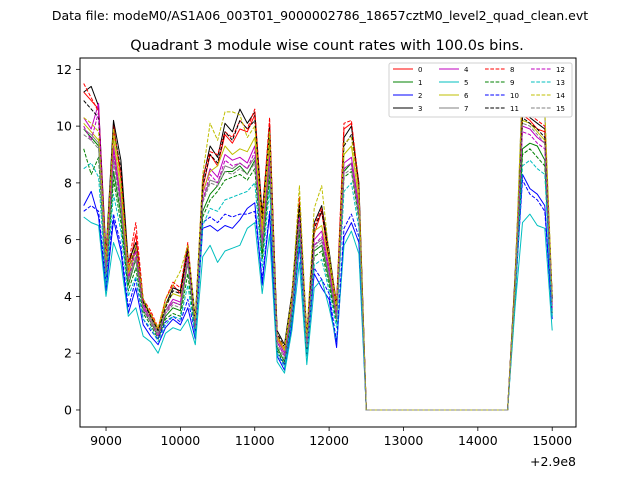  What do you see at coordinates (560, 83) in the screenshot?
I see `legend-label-13: 13` at bounding box center [560, 83].